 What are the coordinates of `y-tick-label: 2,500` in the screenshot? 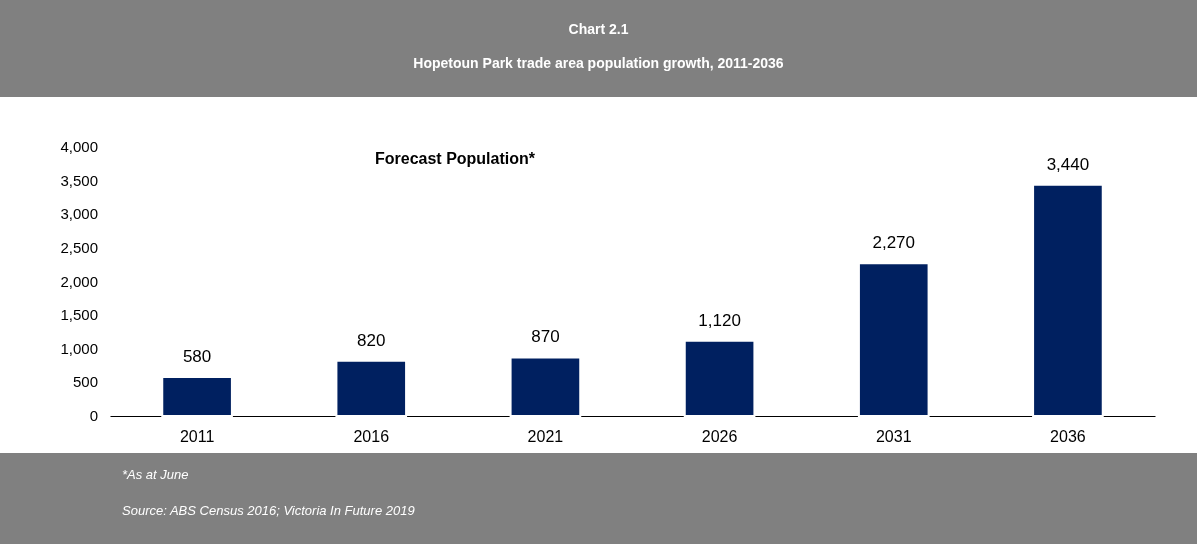 It's located at (79, 247).